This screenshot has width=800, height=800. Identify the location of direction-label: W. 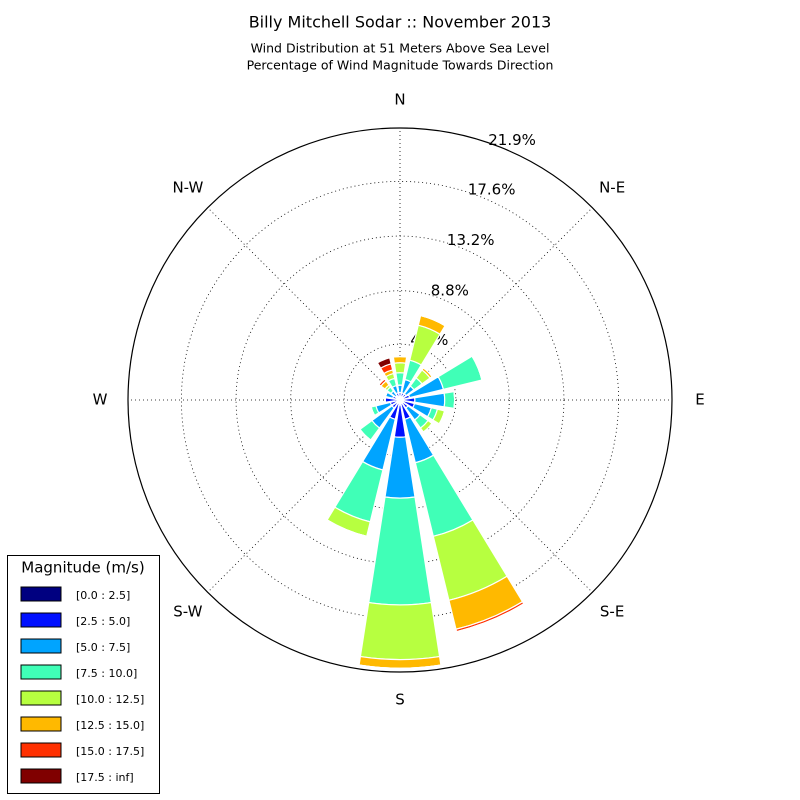
(100, 400).